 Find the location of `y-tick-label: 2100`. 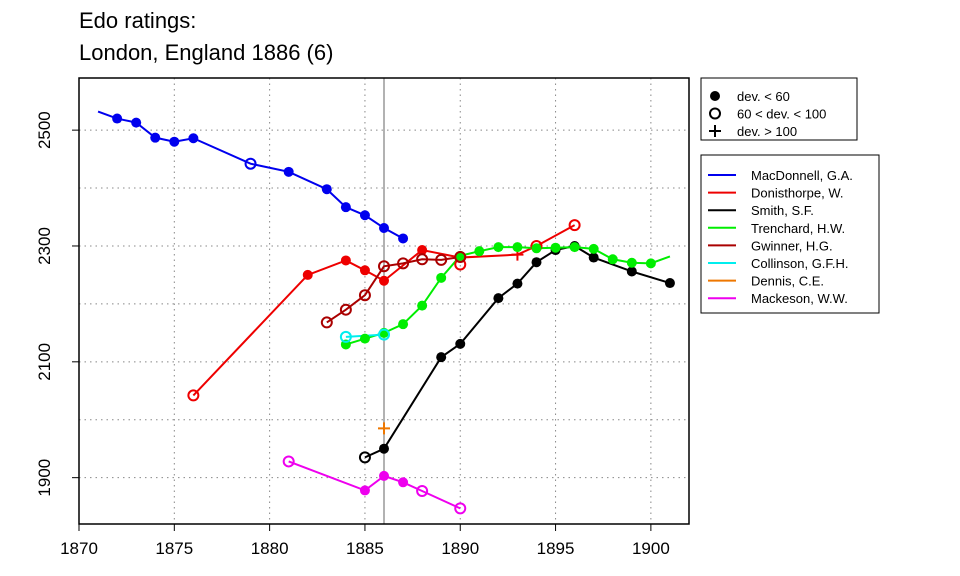

y-tick-label: 2100 is located at coordinates (44, 362).